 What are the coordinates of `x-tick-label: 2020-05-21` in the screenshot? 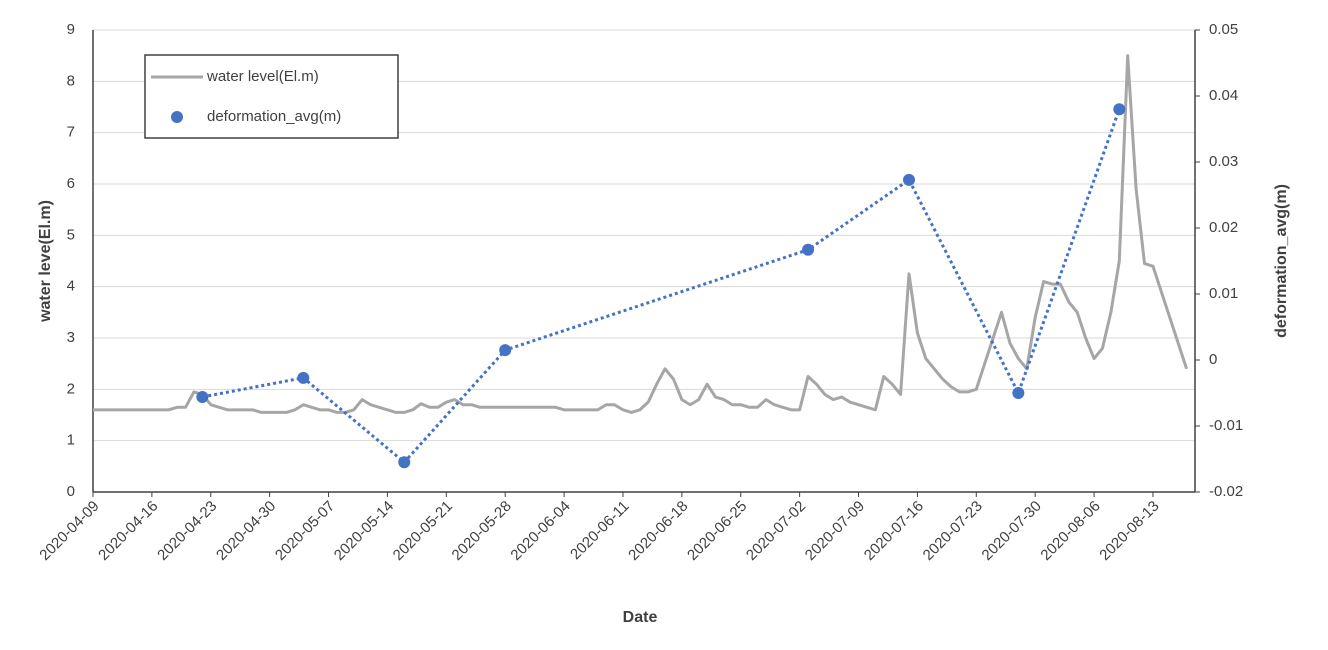 It's located at (423, 531).